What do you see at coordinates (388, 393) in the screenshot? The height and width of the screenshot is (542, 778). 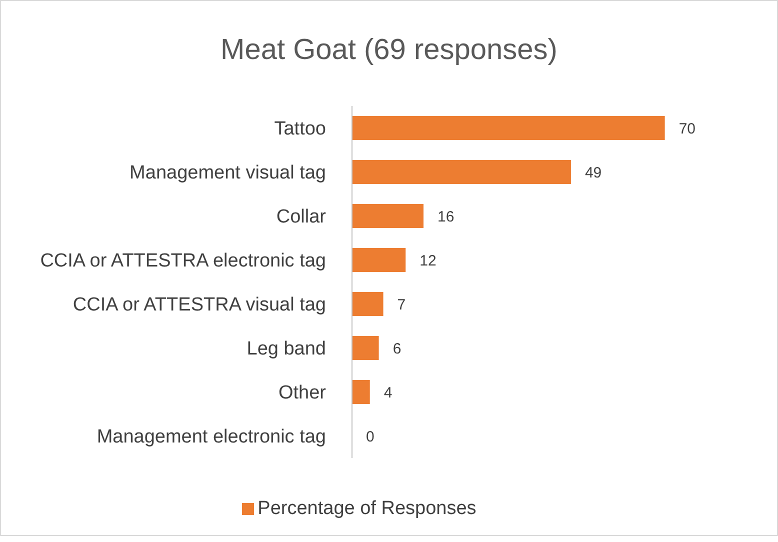 I see `data-label: 4` at bounding box center [388, 393].